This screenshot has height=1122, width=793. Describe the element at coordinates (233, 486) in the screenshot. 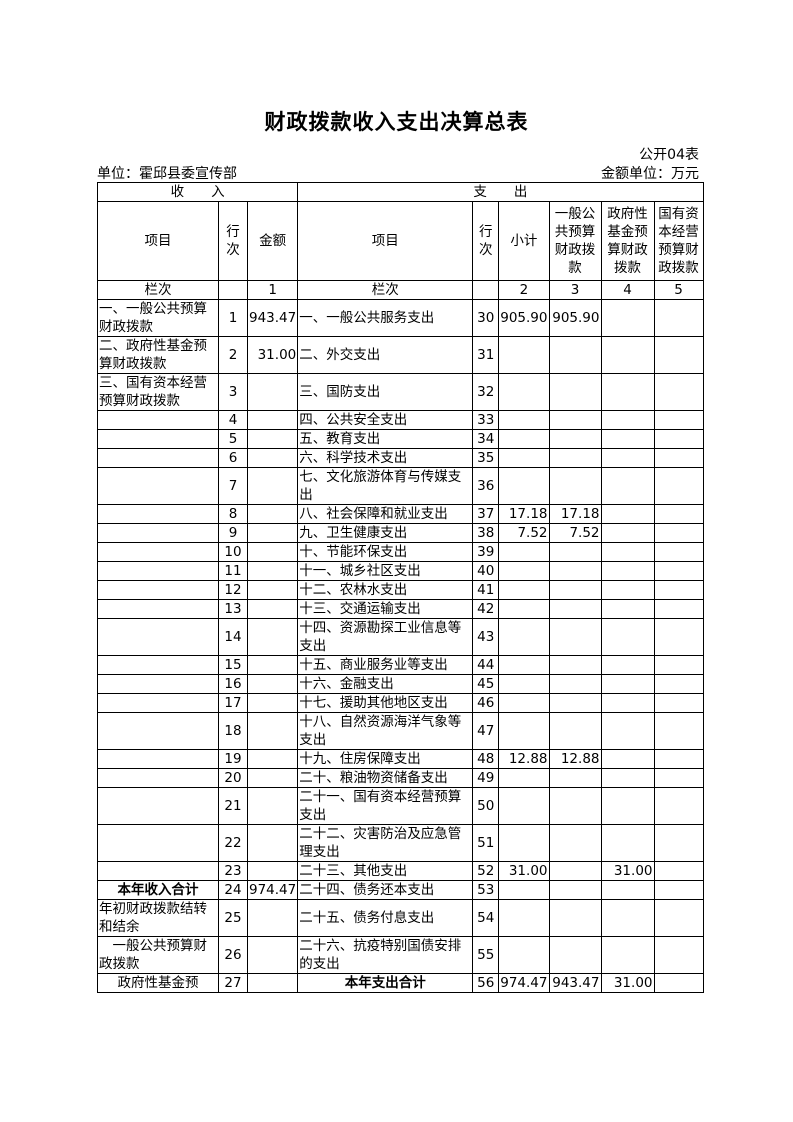

I see `income-line-cell: 7` at that location.